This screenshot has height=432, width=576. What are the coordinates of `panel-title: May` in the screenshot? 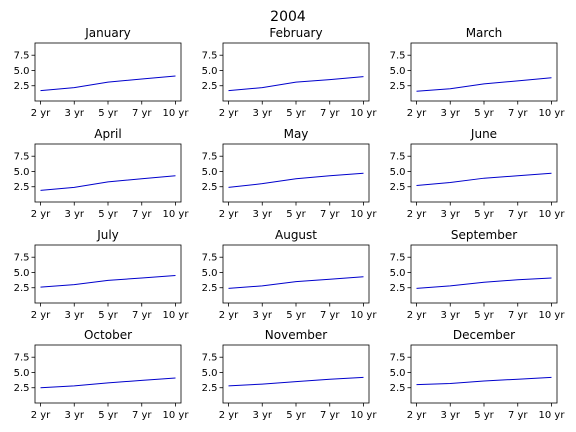 It's located at (296, 134).